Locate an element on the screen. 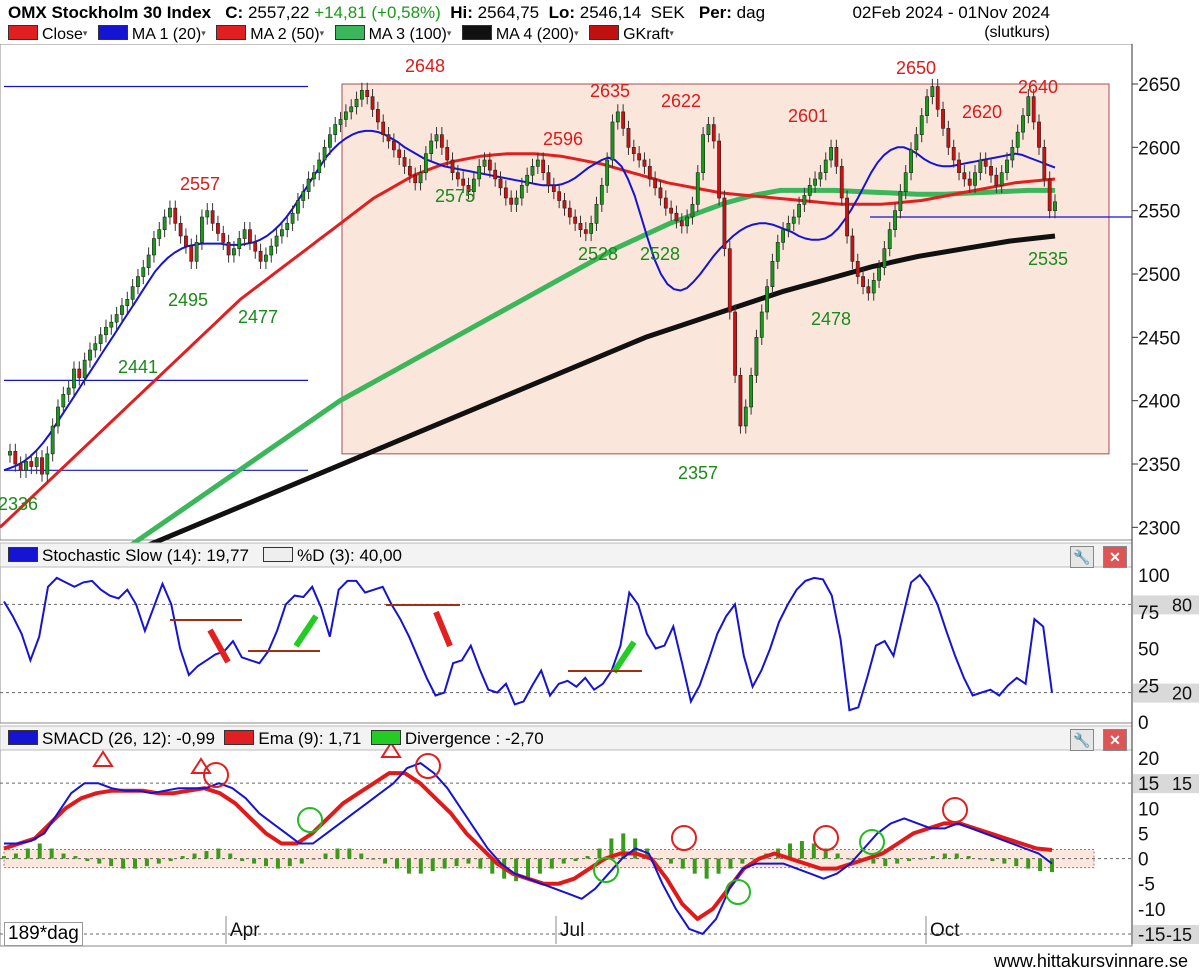 This screenshot has height=980, width=1200. annotation-high: 2635 is located at coordinates (610, 91).